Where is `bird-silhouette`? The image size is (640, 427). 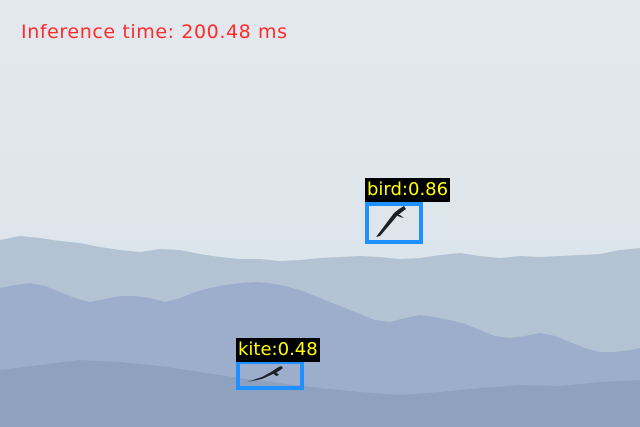
bird-silhouette is located at coordinates (391, 221).